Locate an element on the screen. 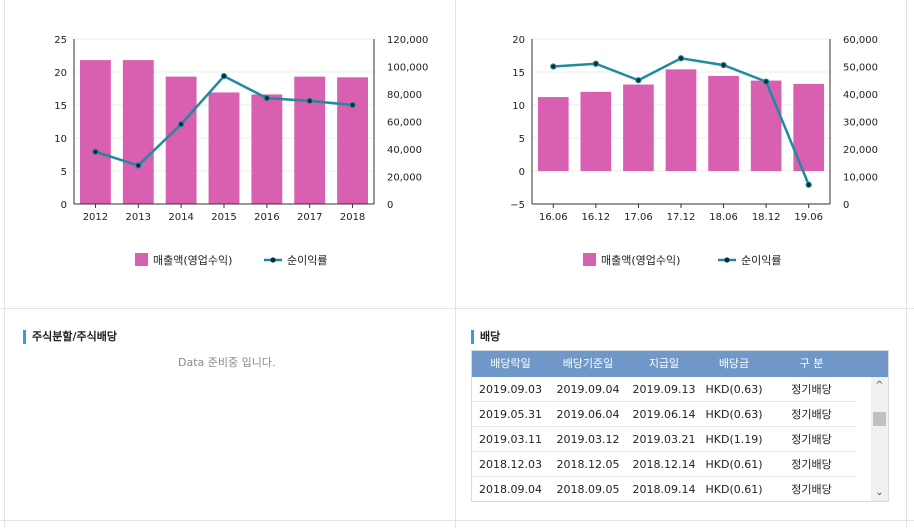 The width and height of the screenshot is (914, 528). right-axis-tick-label: 120,000 is located at coordinates (407, 40).